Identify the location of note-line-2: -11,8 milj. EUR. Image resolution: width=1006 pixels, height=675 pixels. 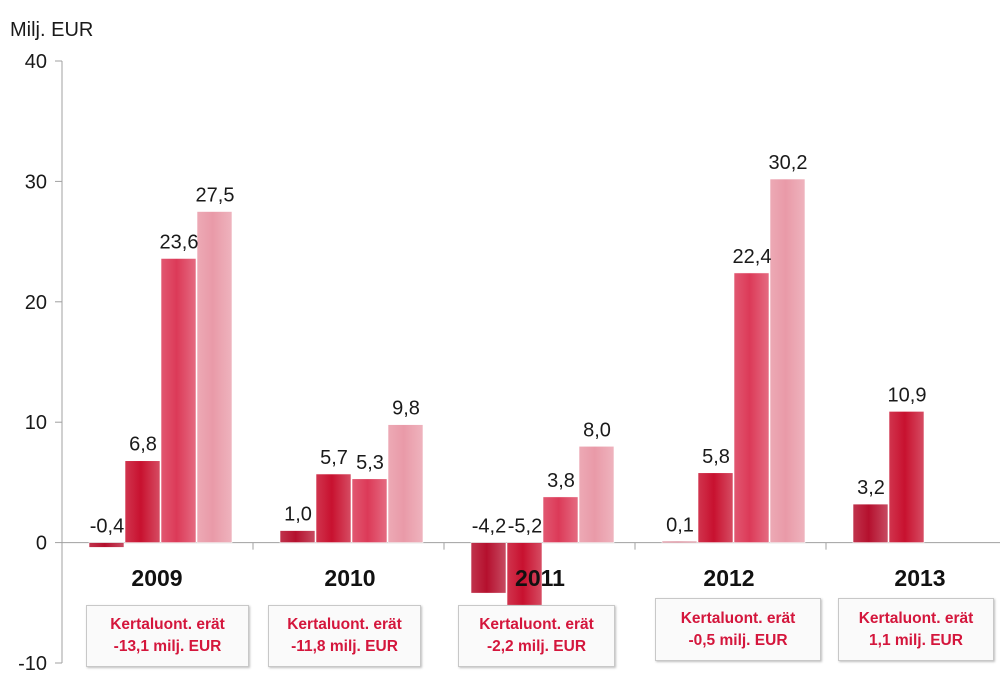
(344, 646).